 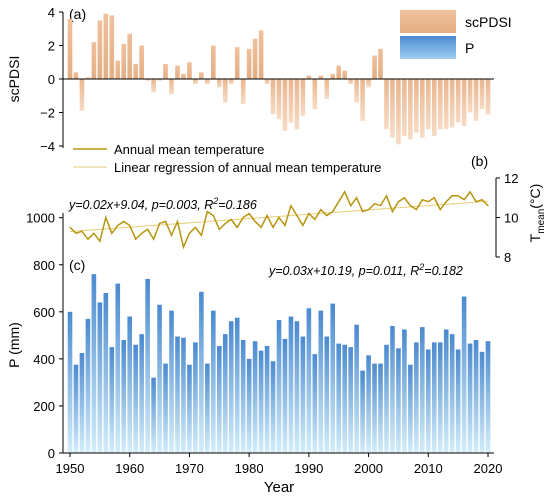 I want to click on scpdsi-bar-1976, so click(x=225, y=91).